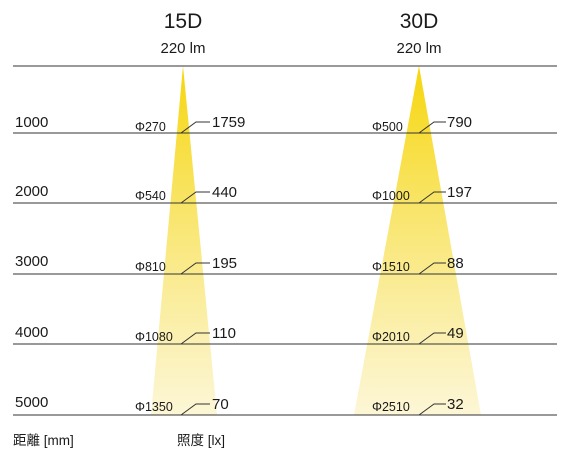 The image size is (570, 458). I want to click on lux-value: 790, so click(459, 122).